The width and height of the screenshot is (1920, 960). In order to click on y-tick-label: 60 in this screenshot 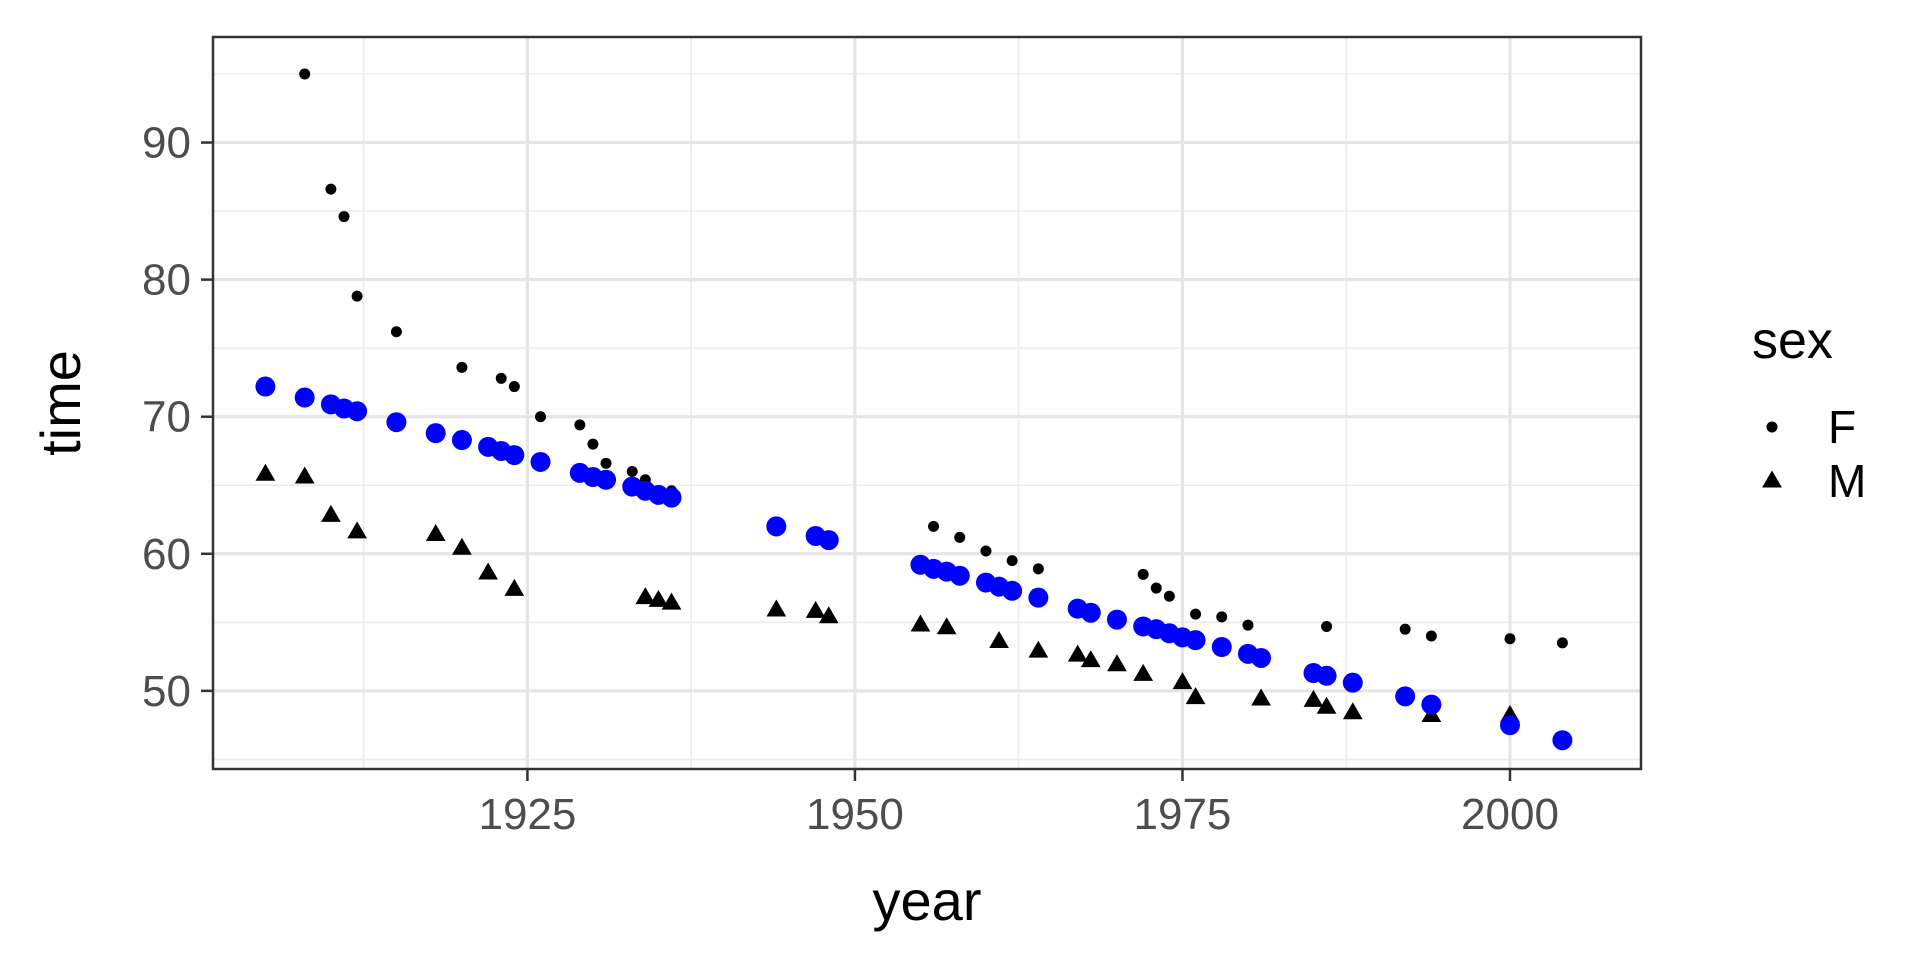, I will do `click(166, 554)`.